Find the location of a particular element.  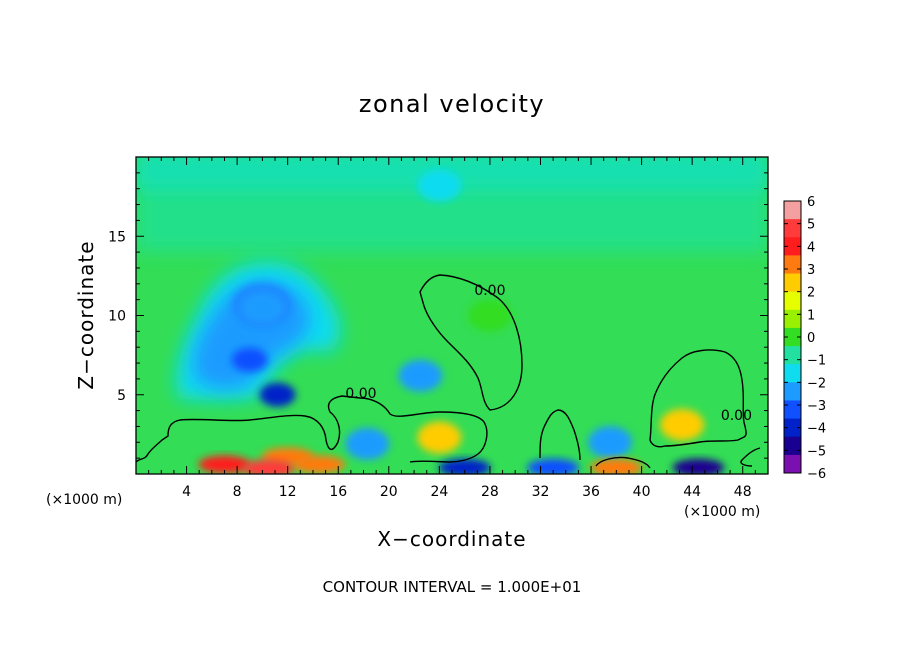

colorbar-tick-label: 2 is located at coordinates (811, 293).